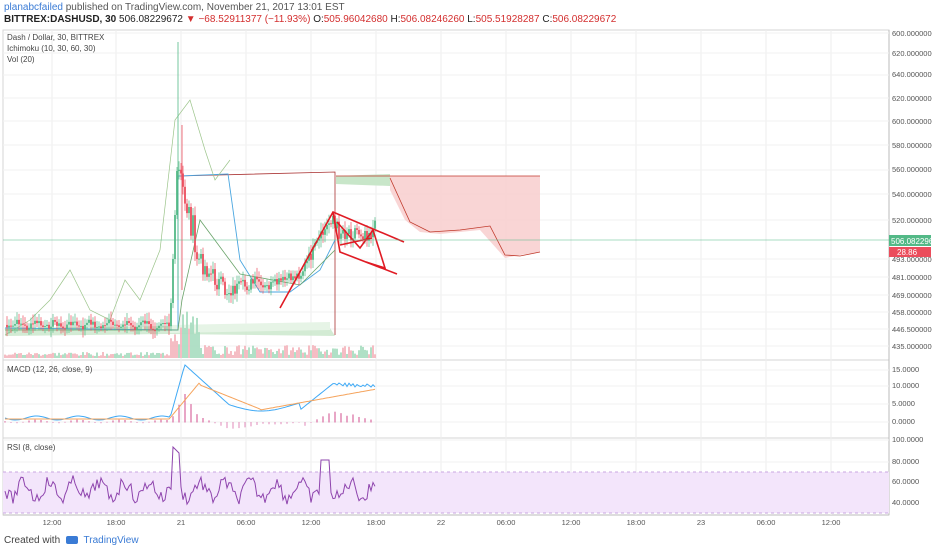 Image resolution: width=932 pixels, height=550 pixels. I want to click on wedge-pattern-annotation, so click(342, 259).